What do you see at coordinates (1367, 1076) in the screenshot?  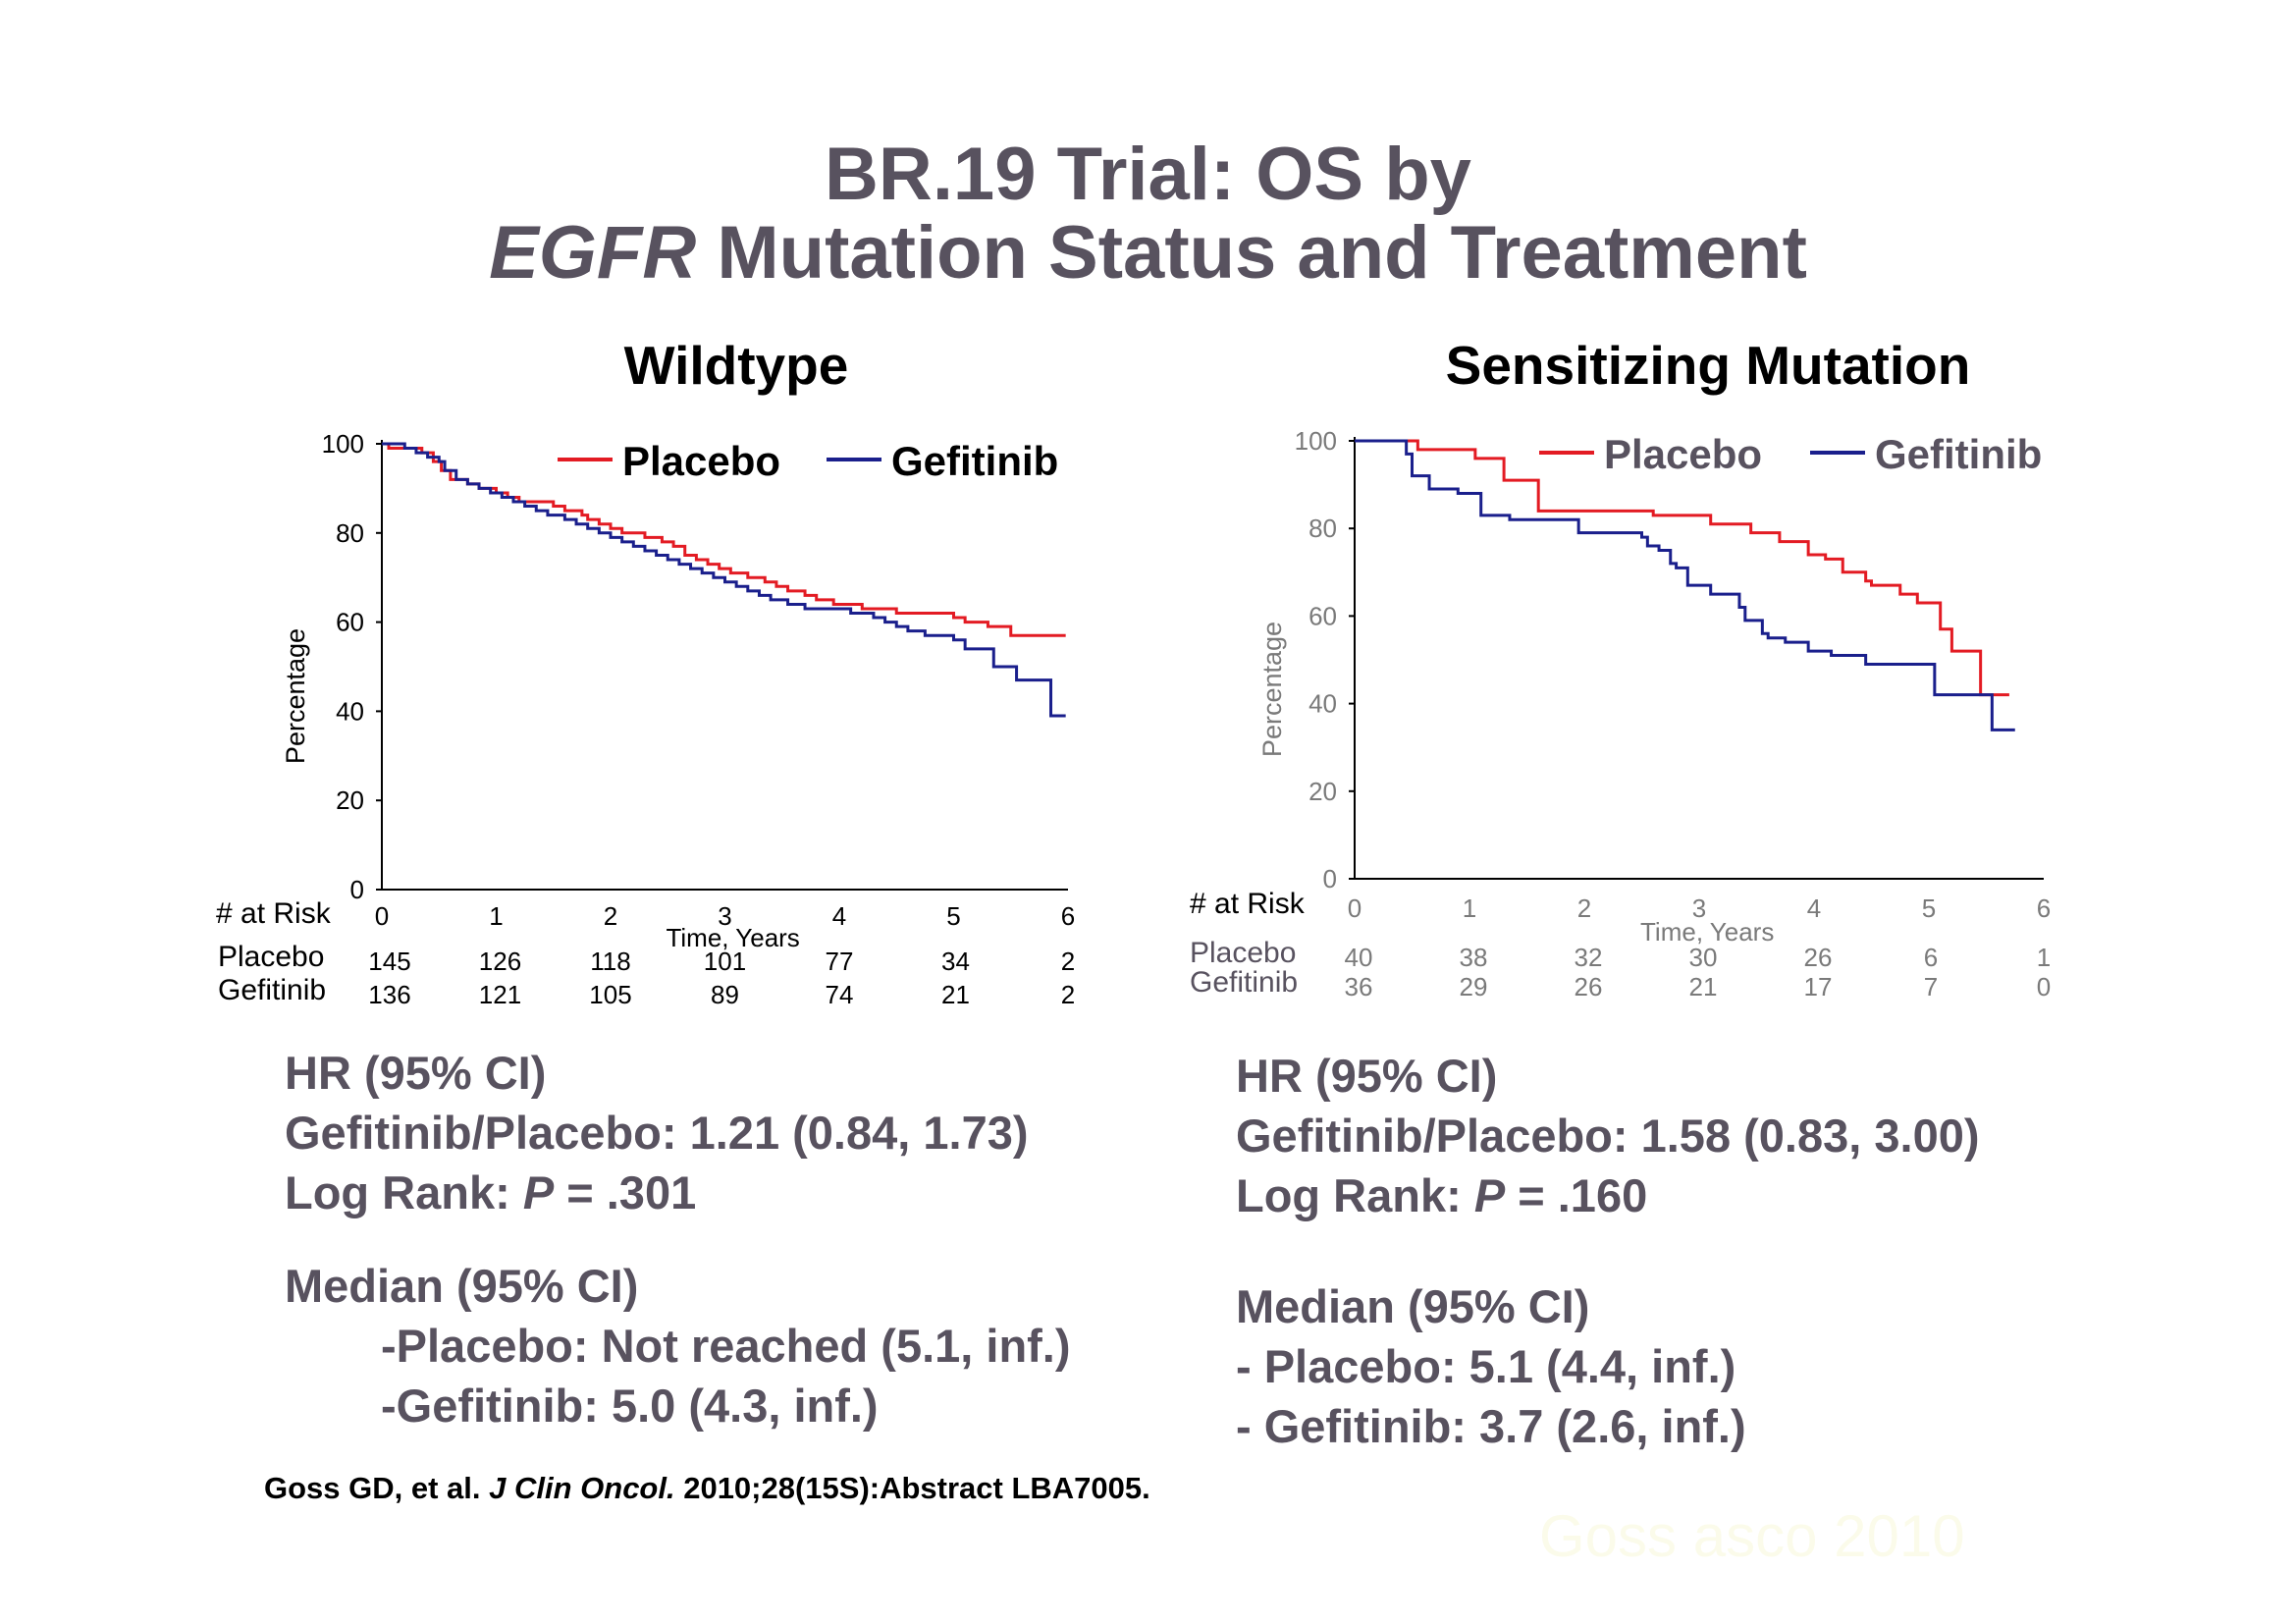 I see `mutation-hr-label: HR (95% CI)` at bounding box center [1367, 1076].